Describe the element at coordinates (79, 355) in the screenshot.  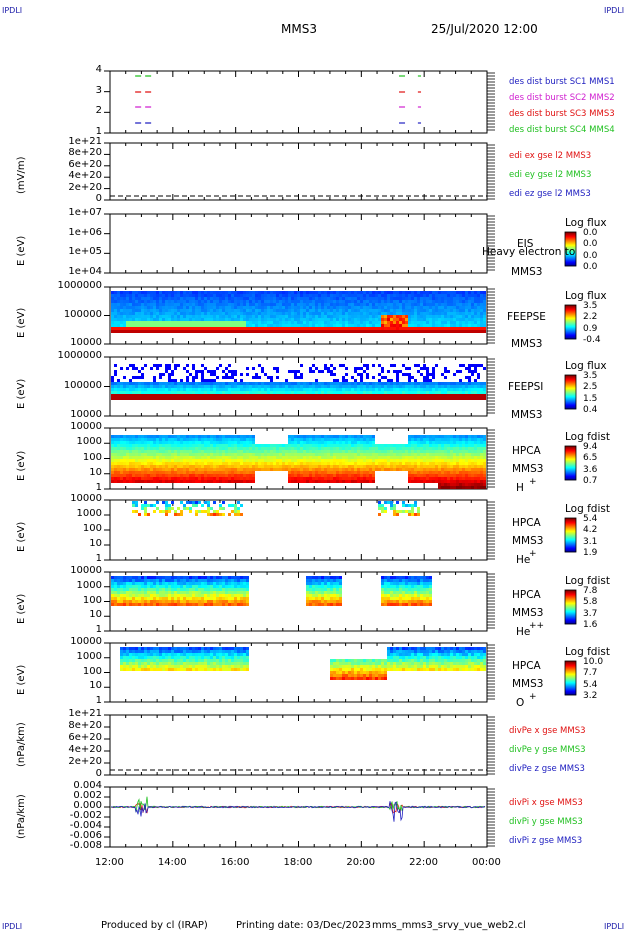
I see `ytick-label: 1000000` at that location.